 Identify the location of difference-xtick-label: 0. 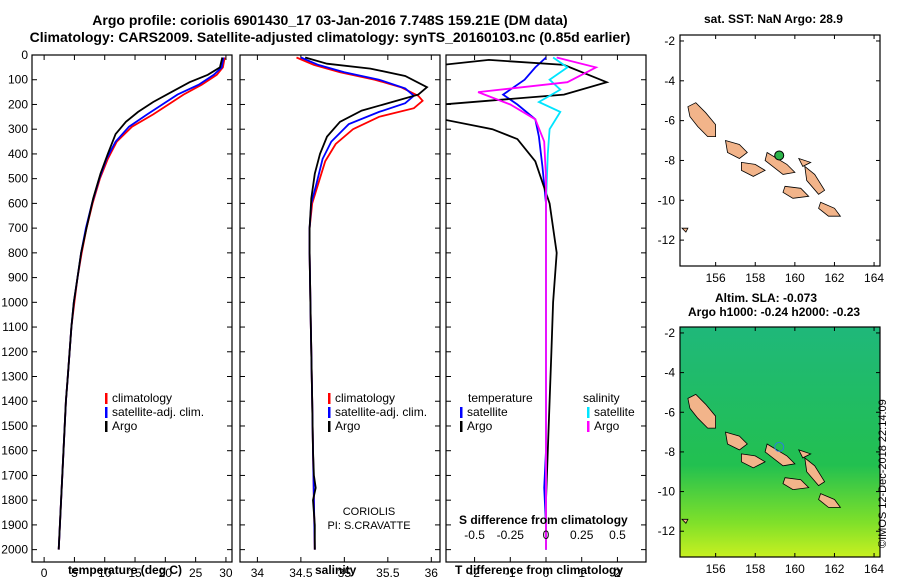
(546, 573).